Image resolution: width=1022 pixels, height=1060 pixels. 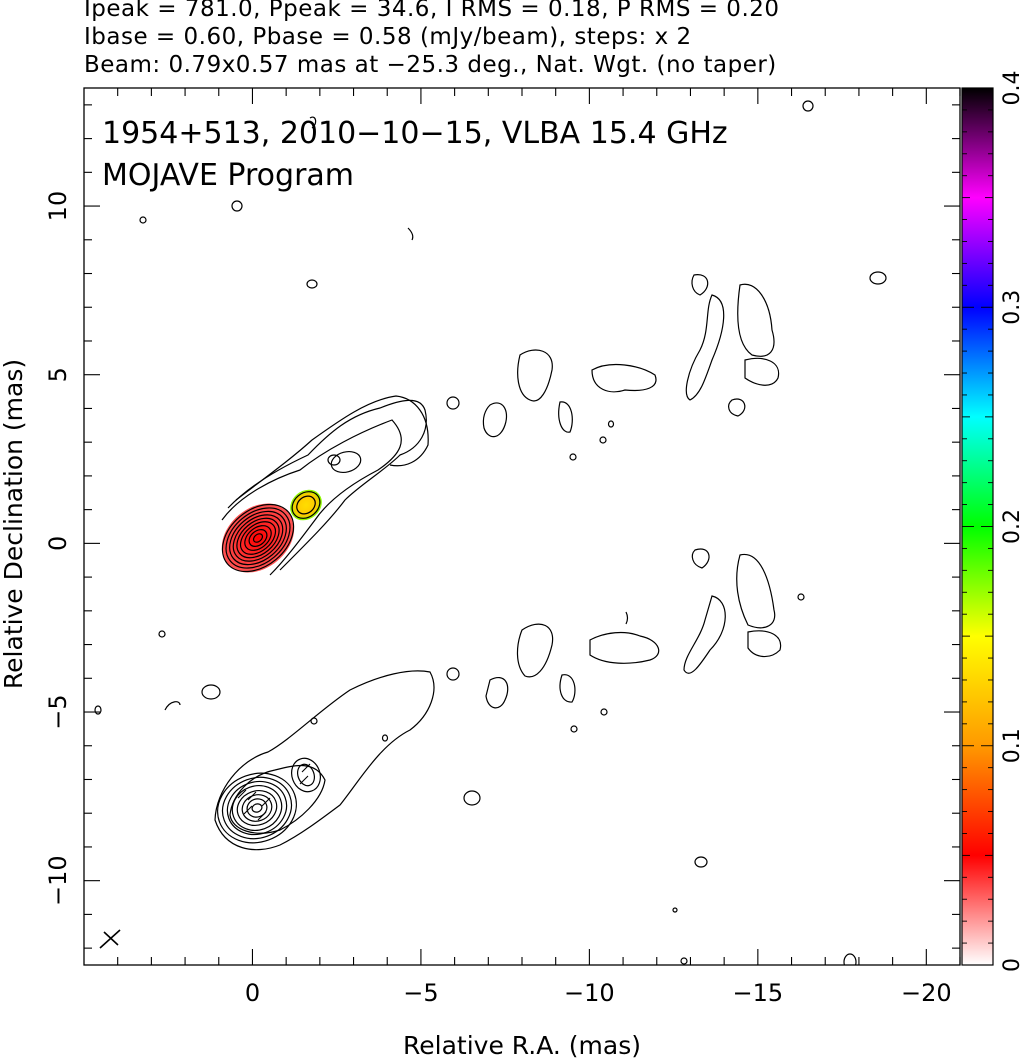 I want to click on knot-contour-outer, so click(x=306, y=505).